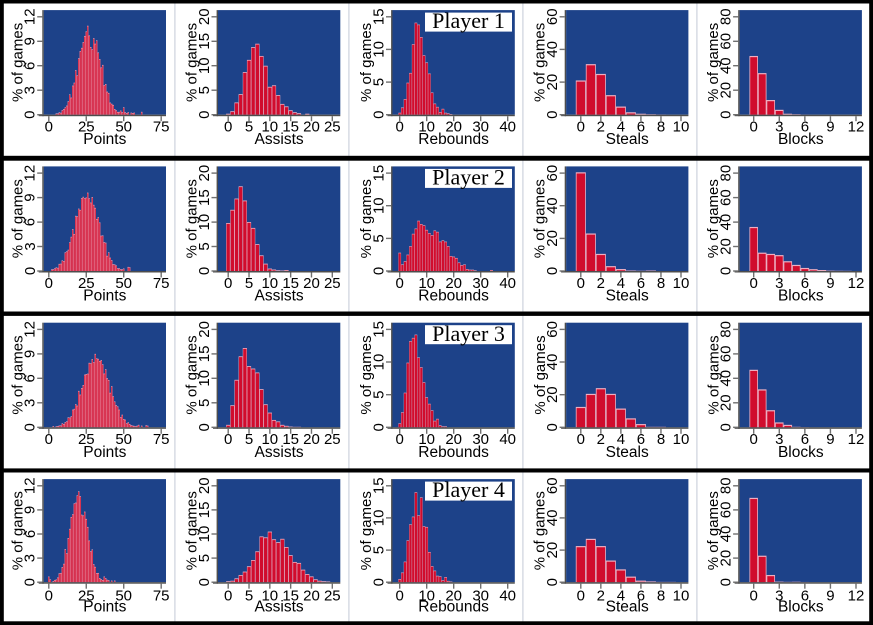 The height and width of the screenshot is (625, 873). Describe the element at coordinates (468, 20) in the screenshot. I see `svg-text: Player 1` at that location.